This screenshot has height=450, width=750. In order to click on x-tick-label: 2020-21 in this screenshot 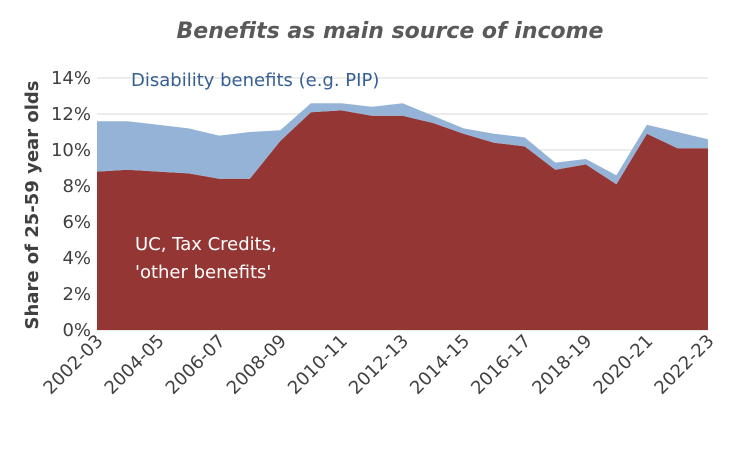, I will do `click(623, 365)`.